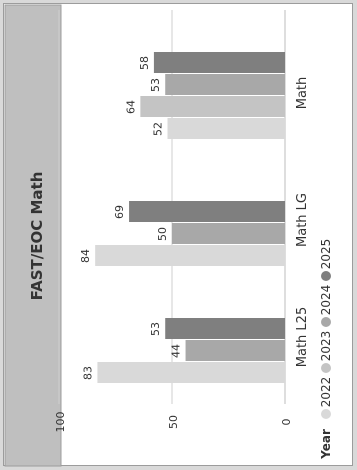  I want to click on legend-label: 2025, so click(326, 254).